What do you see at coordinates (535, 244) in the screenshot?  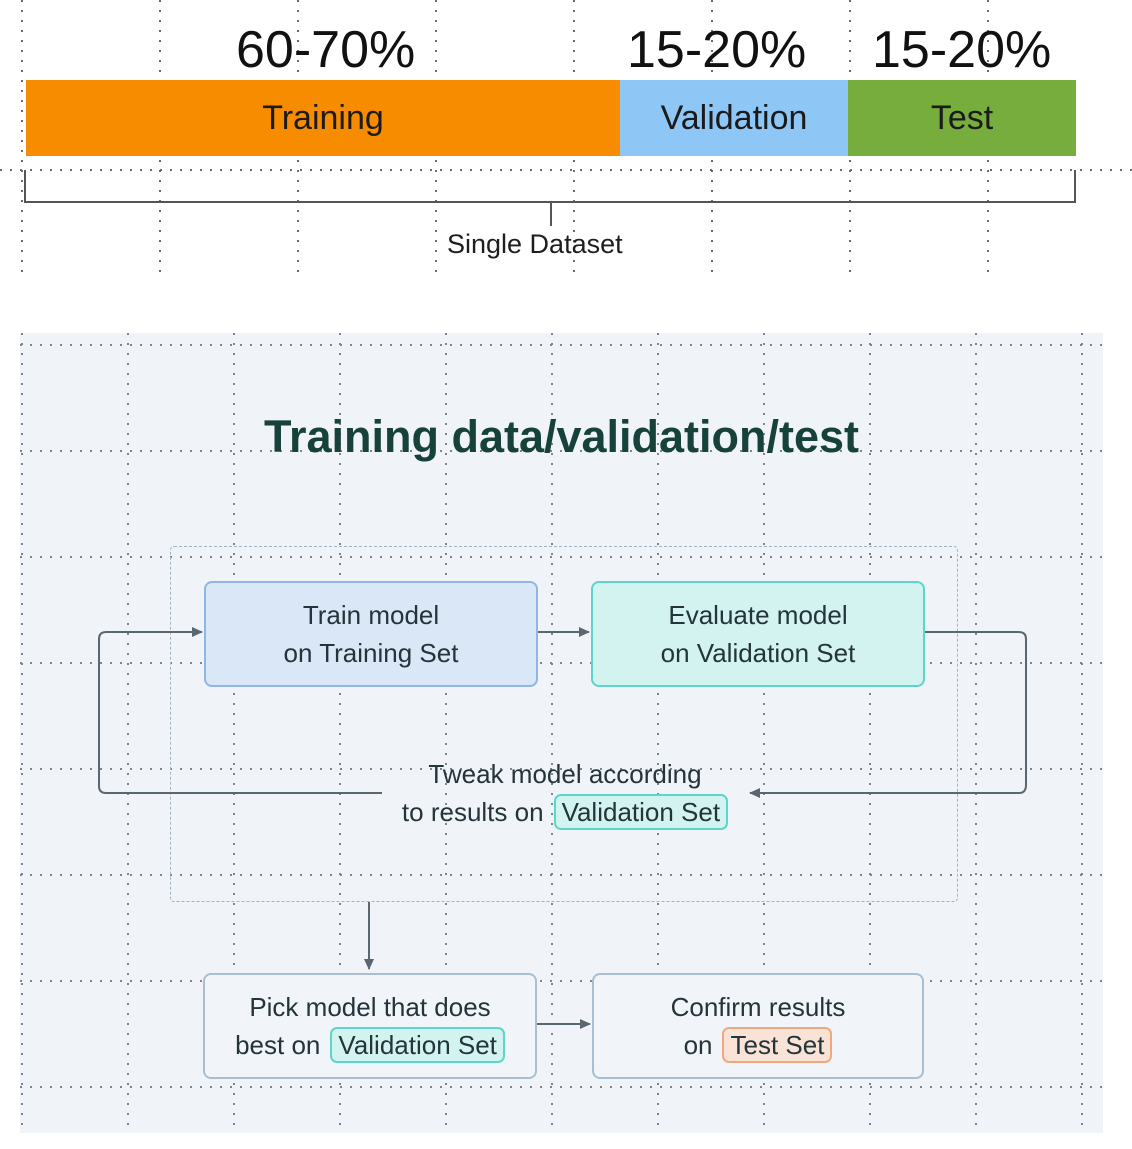 I see `dataset-label: Single Dataset` at bounding box center [535, 244].